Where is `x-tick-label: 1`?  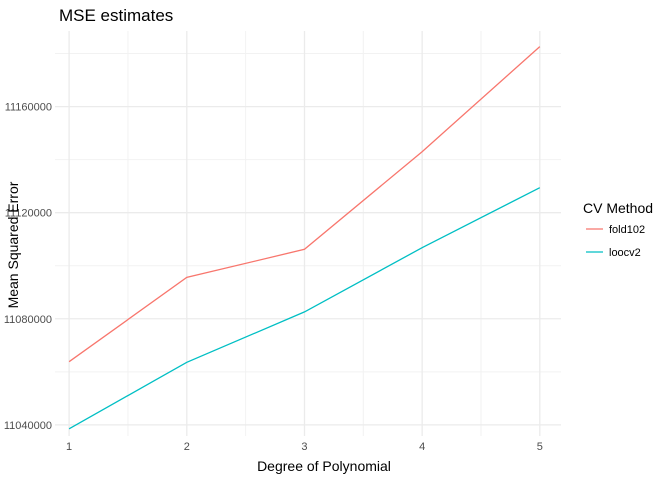 x-tick-label: 1 is located at coordinates (69, 447).